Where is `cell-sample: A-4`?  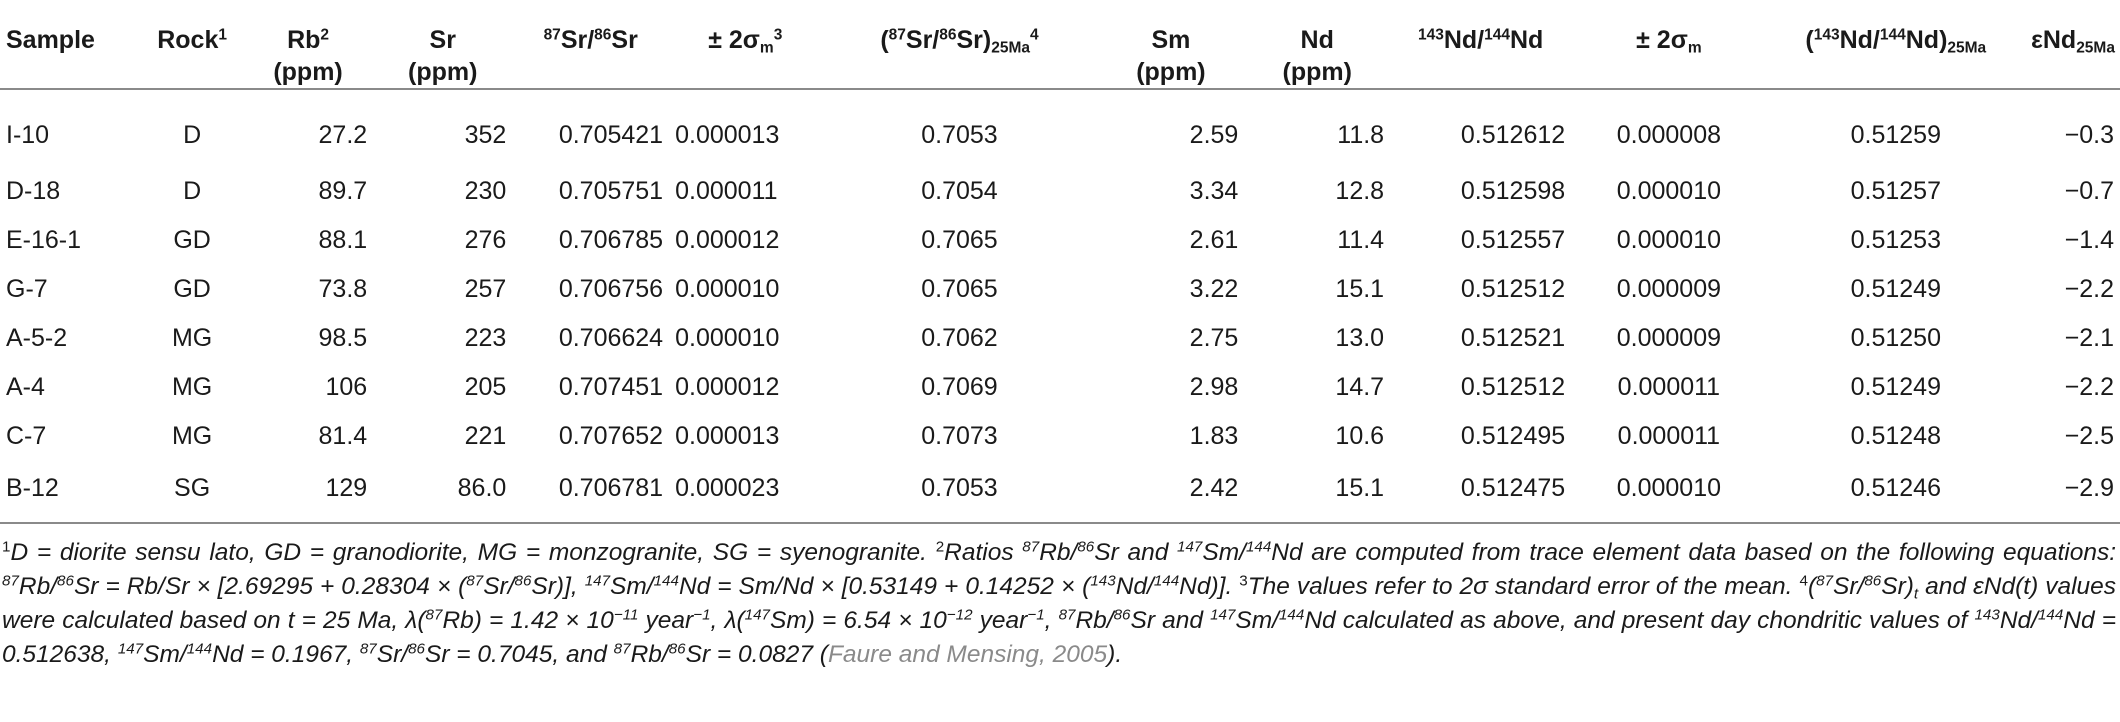 cell-sample: A-4 is located at coordinates (25, 387).